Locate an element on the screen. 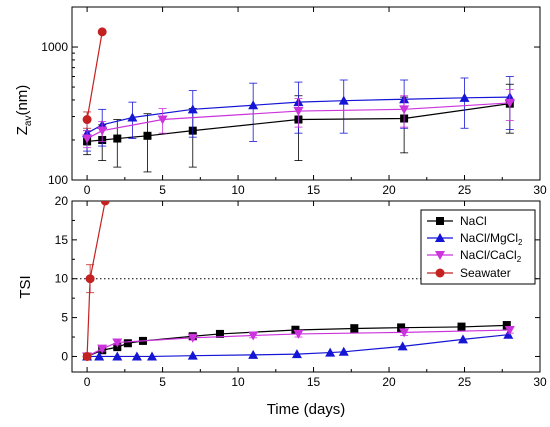 The height and width of the screenshot is (427, 550). legend-label-nacl: NaCl is located at coordinates (473, 221).